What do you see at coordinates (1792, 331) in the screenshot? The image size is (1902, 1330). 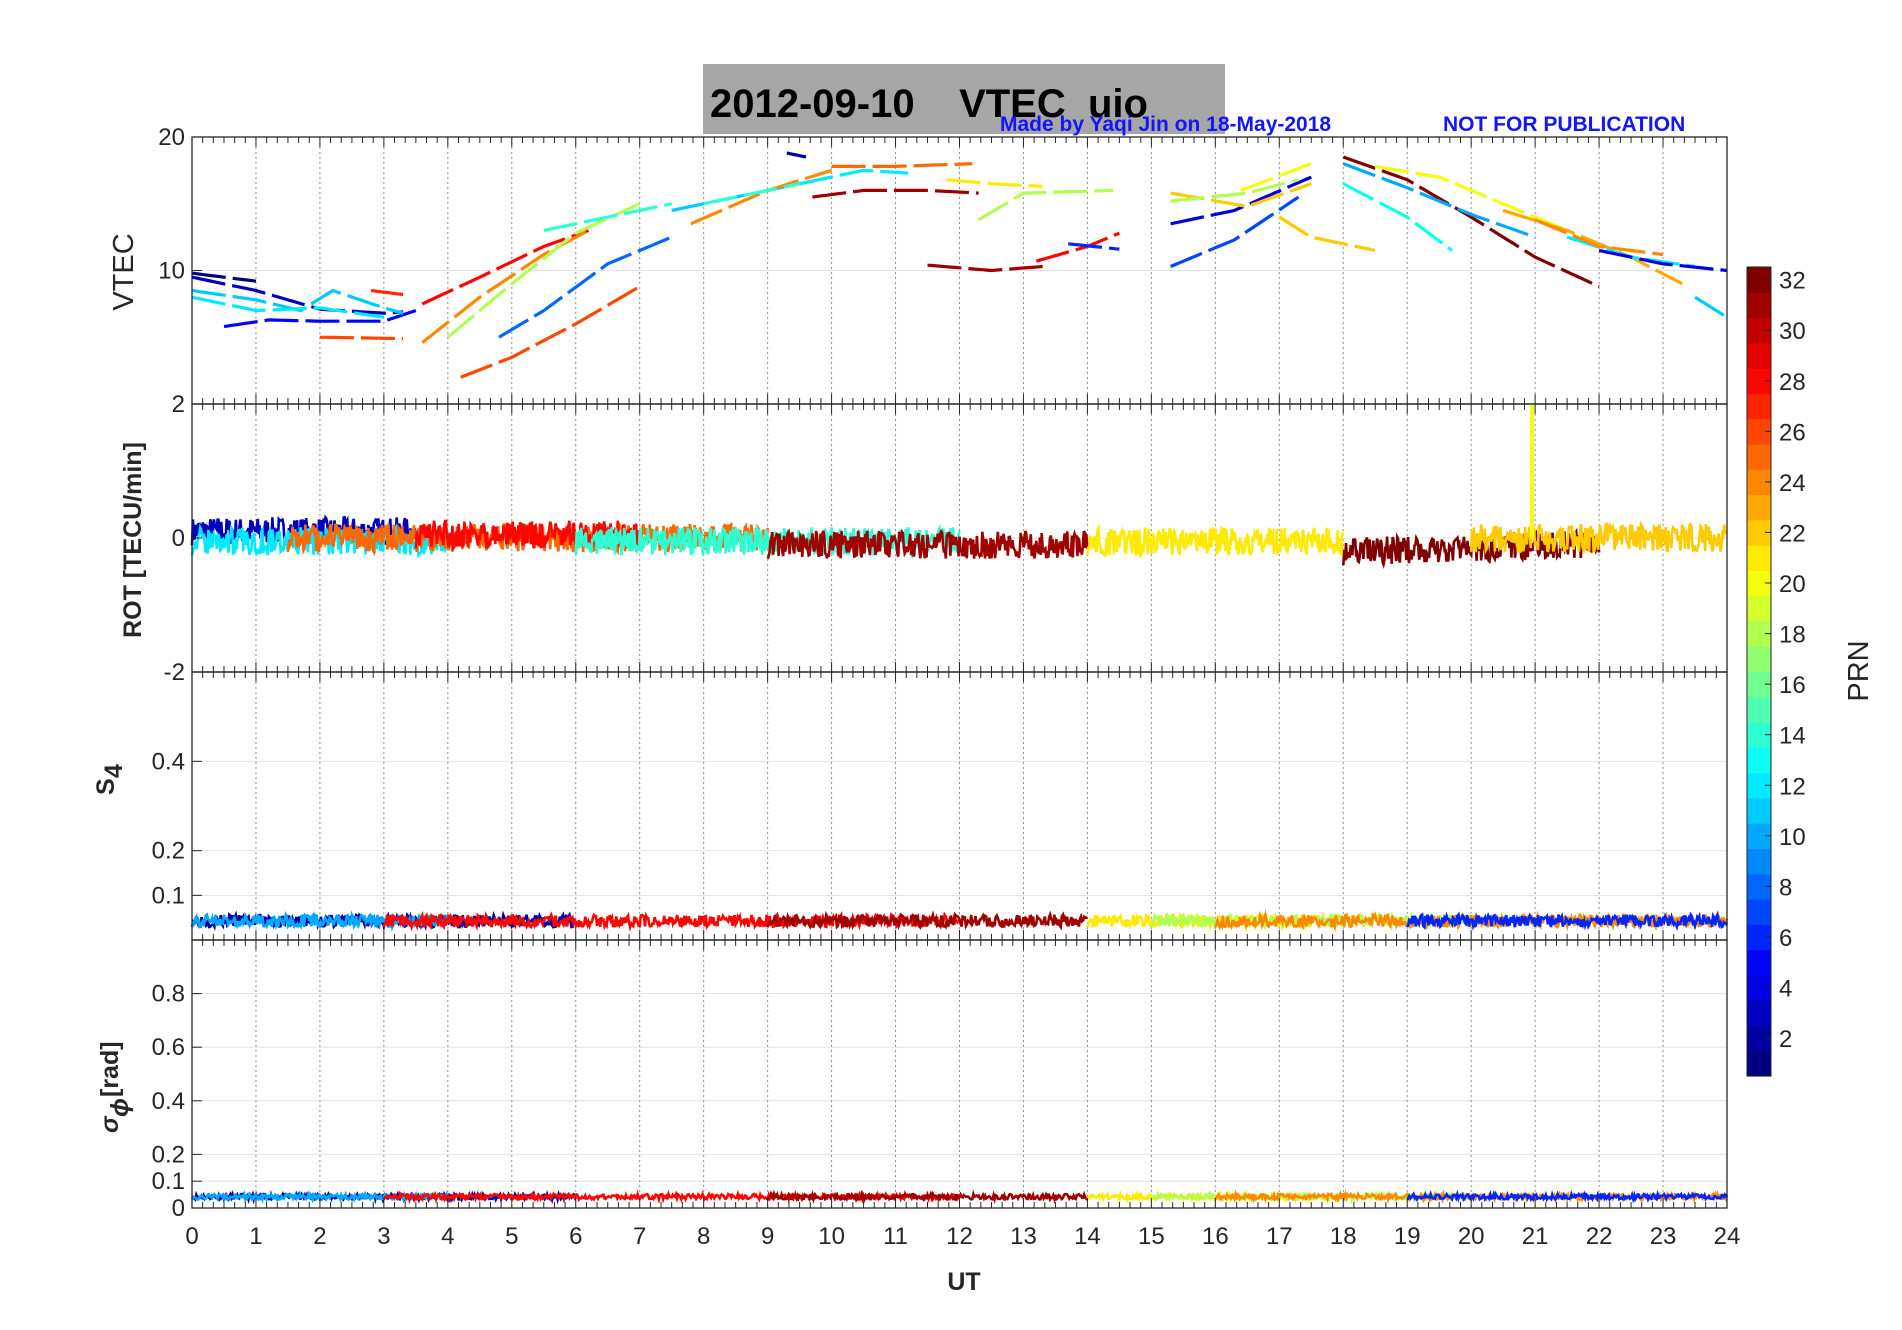 I see `colorbar-tick-label: 30` at bounding box center [1792, 331].